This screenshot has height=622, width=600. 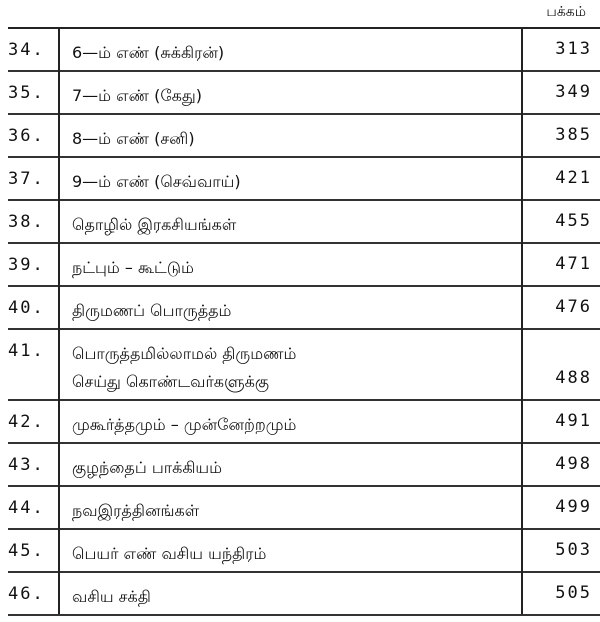 I want to click on chapter-title: 8—ம் எண் (சனி), so click(x=133, y=139).